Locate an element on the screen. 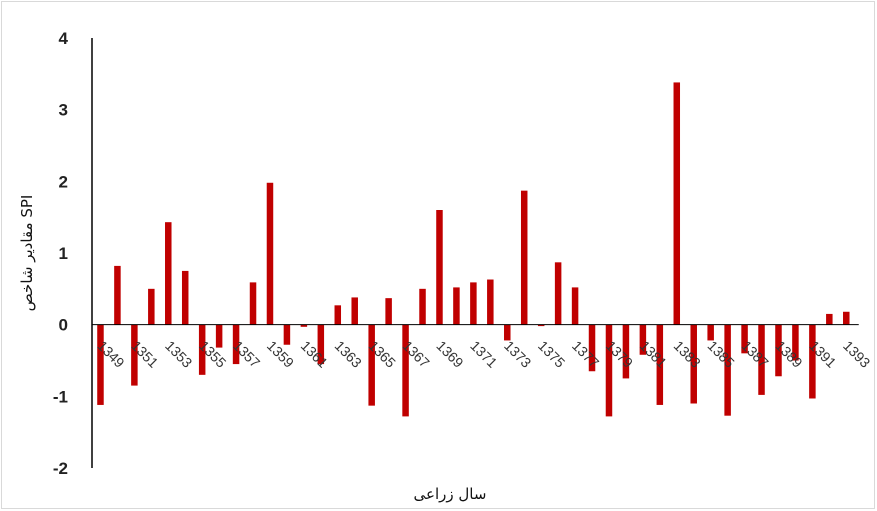 Image resolution: width=877 pixels, height=511 pixels. x-tick-label: 1387 is located at coordinates (754, 353).